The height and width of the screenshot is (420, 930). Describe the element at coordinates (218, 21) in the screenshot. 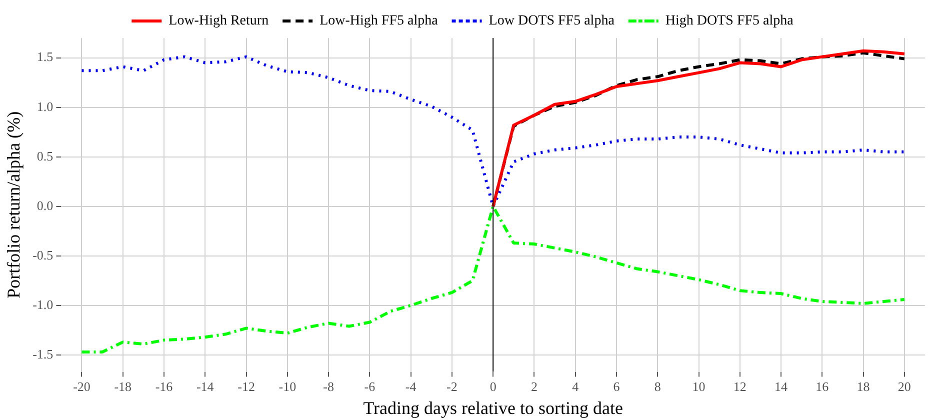

I see `legend-label: Low-High Return` at that location.